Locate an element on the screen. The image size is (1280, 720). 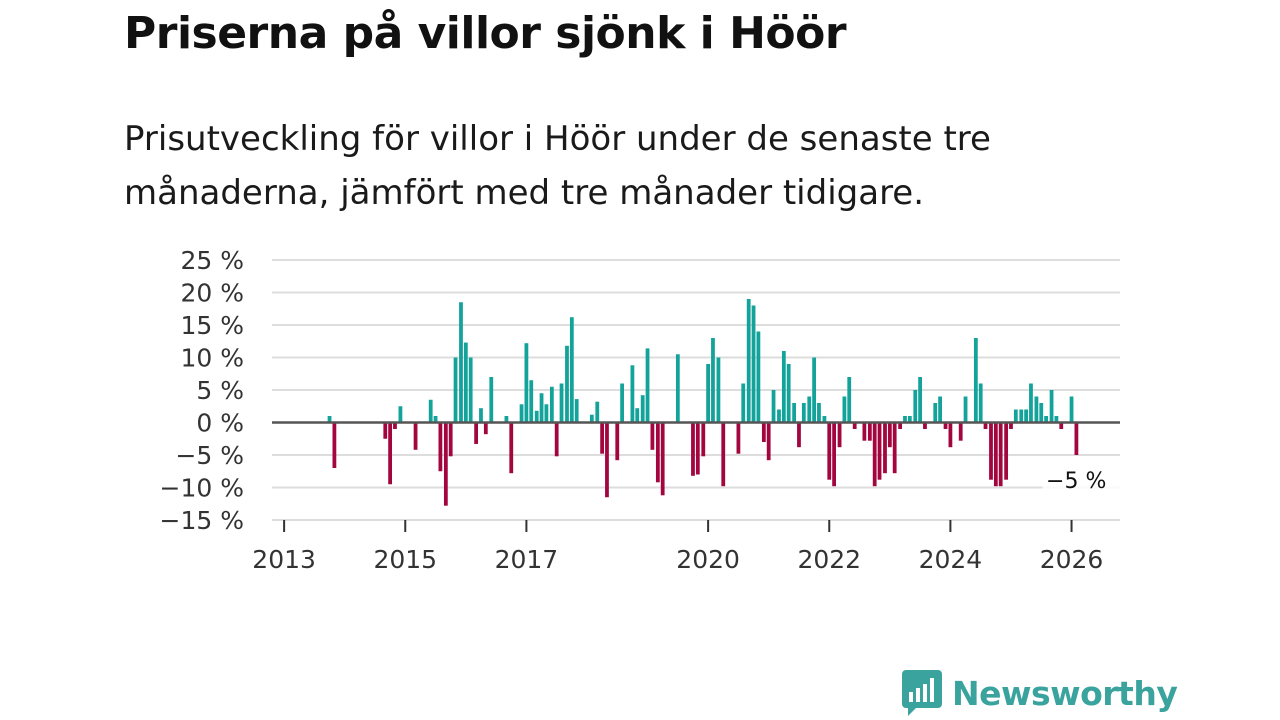
y-tick-label: 5 % is located at coordinates (220, 390).